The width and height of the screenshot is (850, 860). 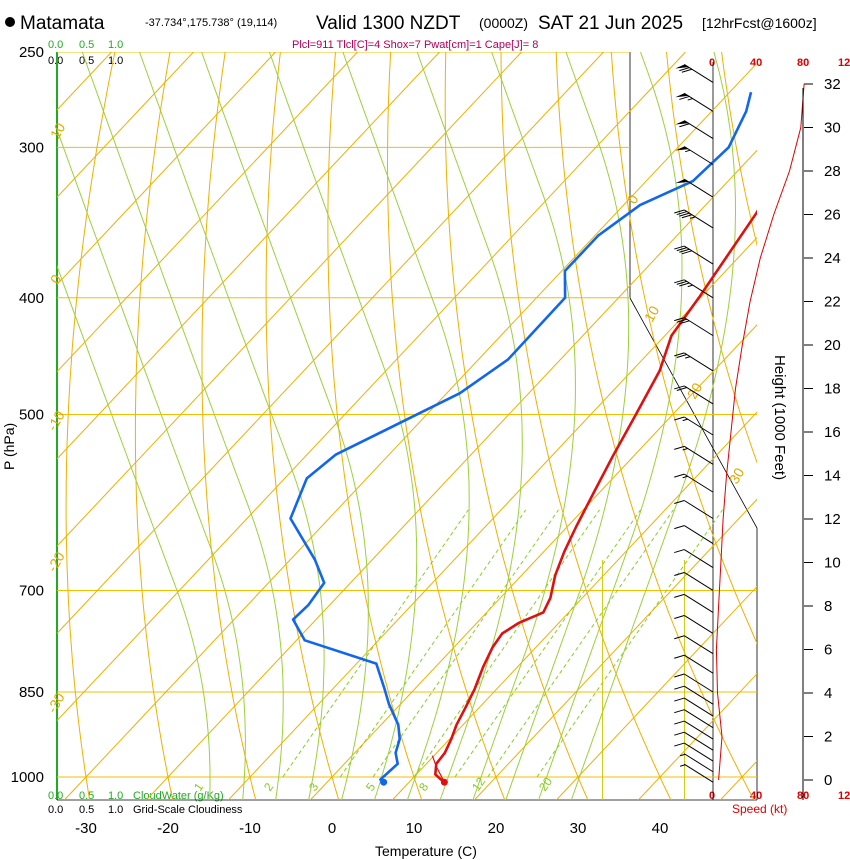 What do you see at coordinates (388, 23) in the screenshot?
I see `valid-time: Valid 1300 NZDT` at bounding box center [388, 23].